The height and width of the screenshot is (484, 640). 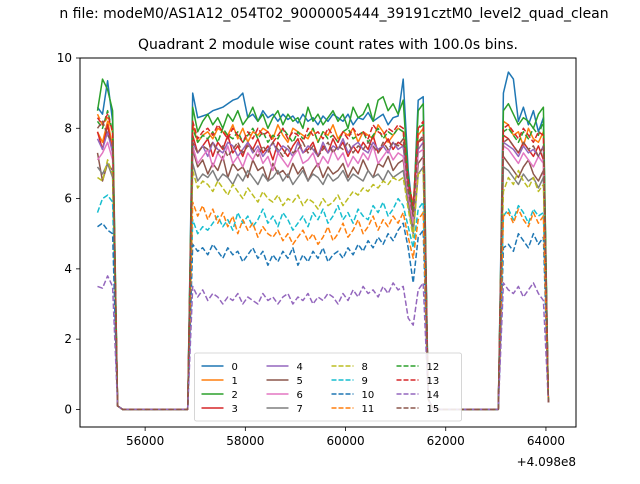 What do you see at coordinates (433, 409) in the screenshot?
I see `legend-label-15: 15` at bounding box center [433, 409].